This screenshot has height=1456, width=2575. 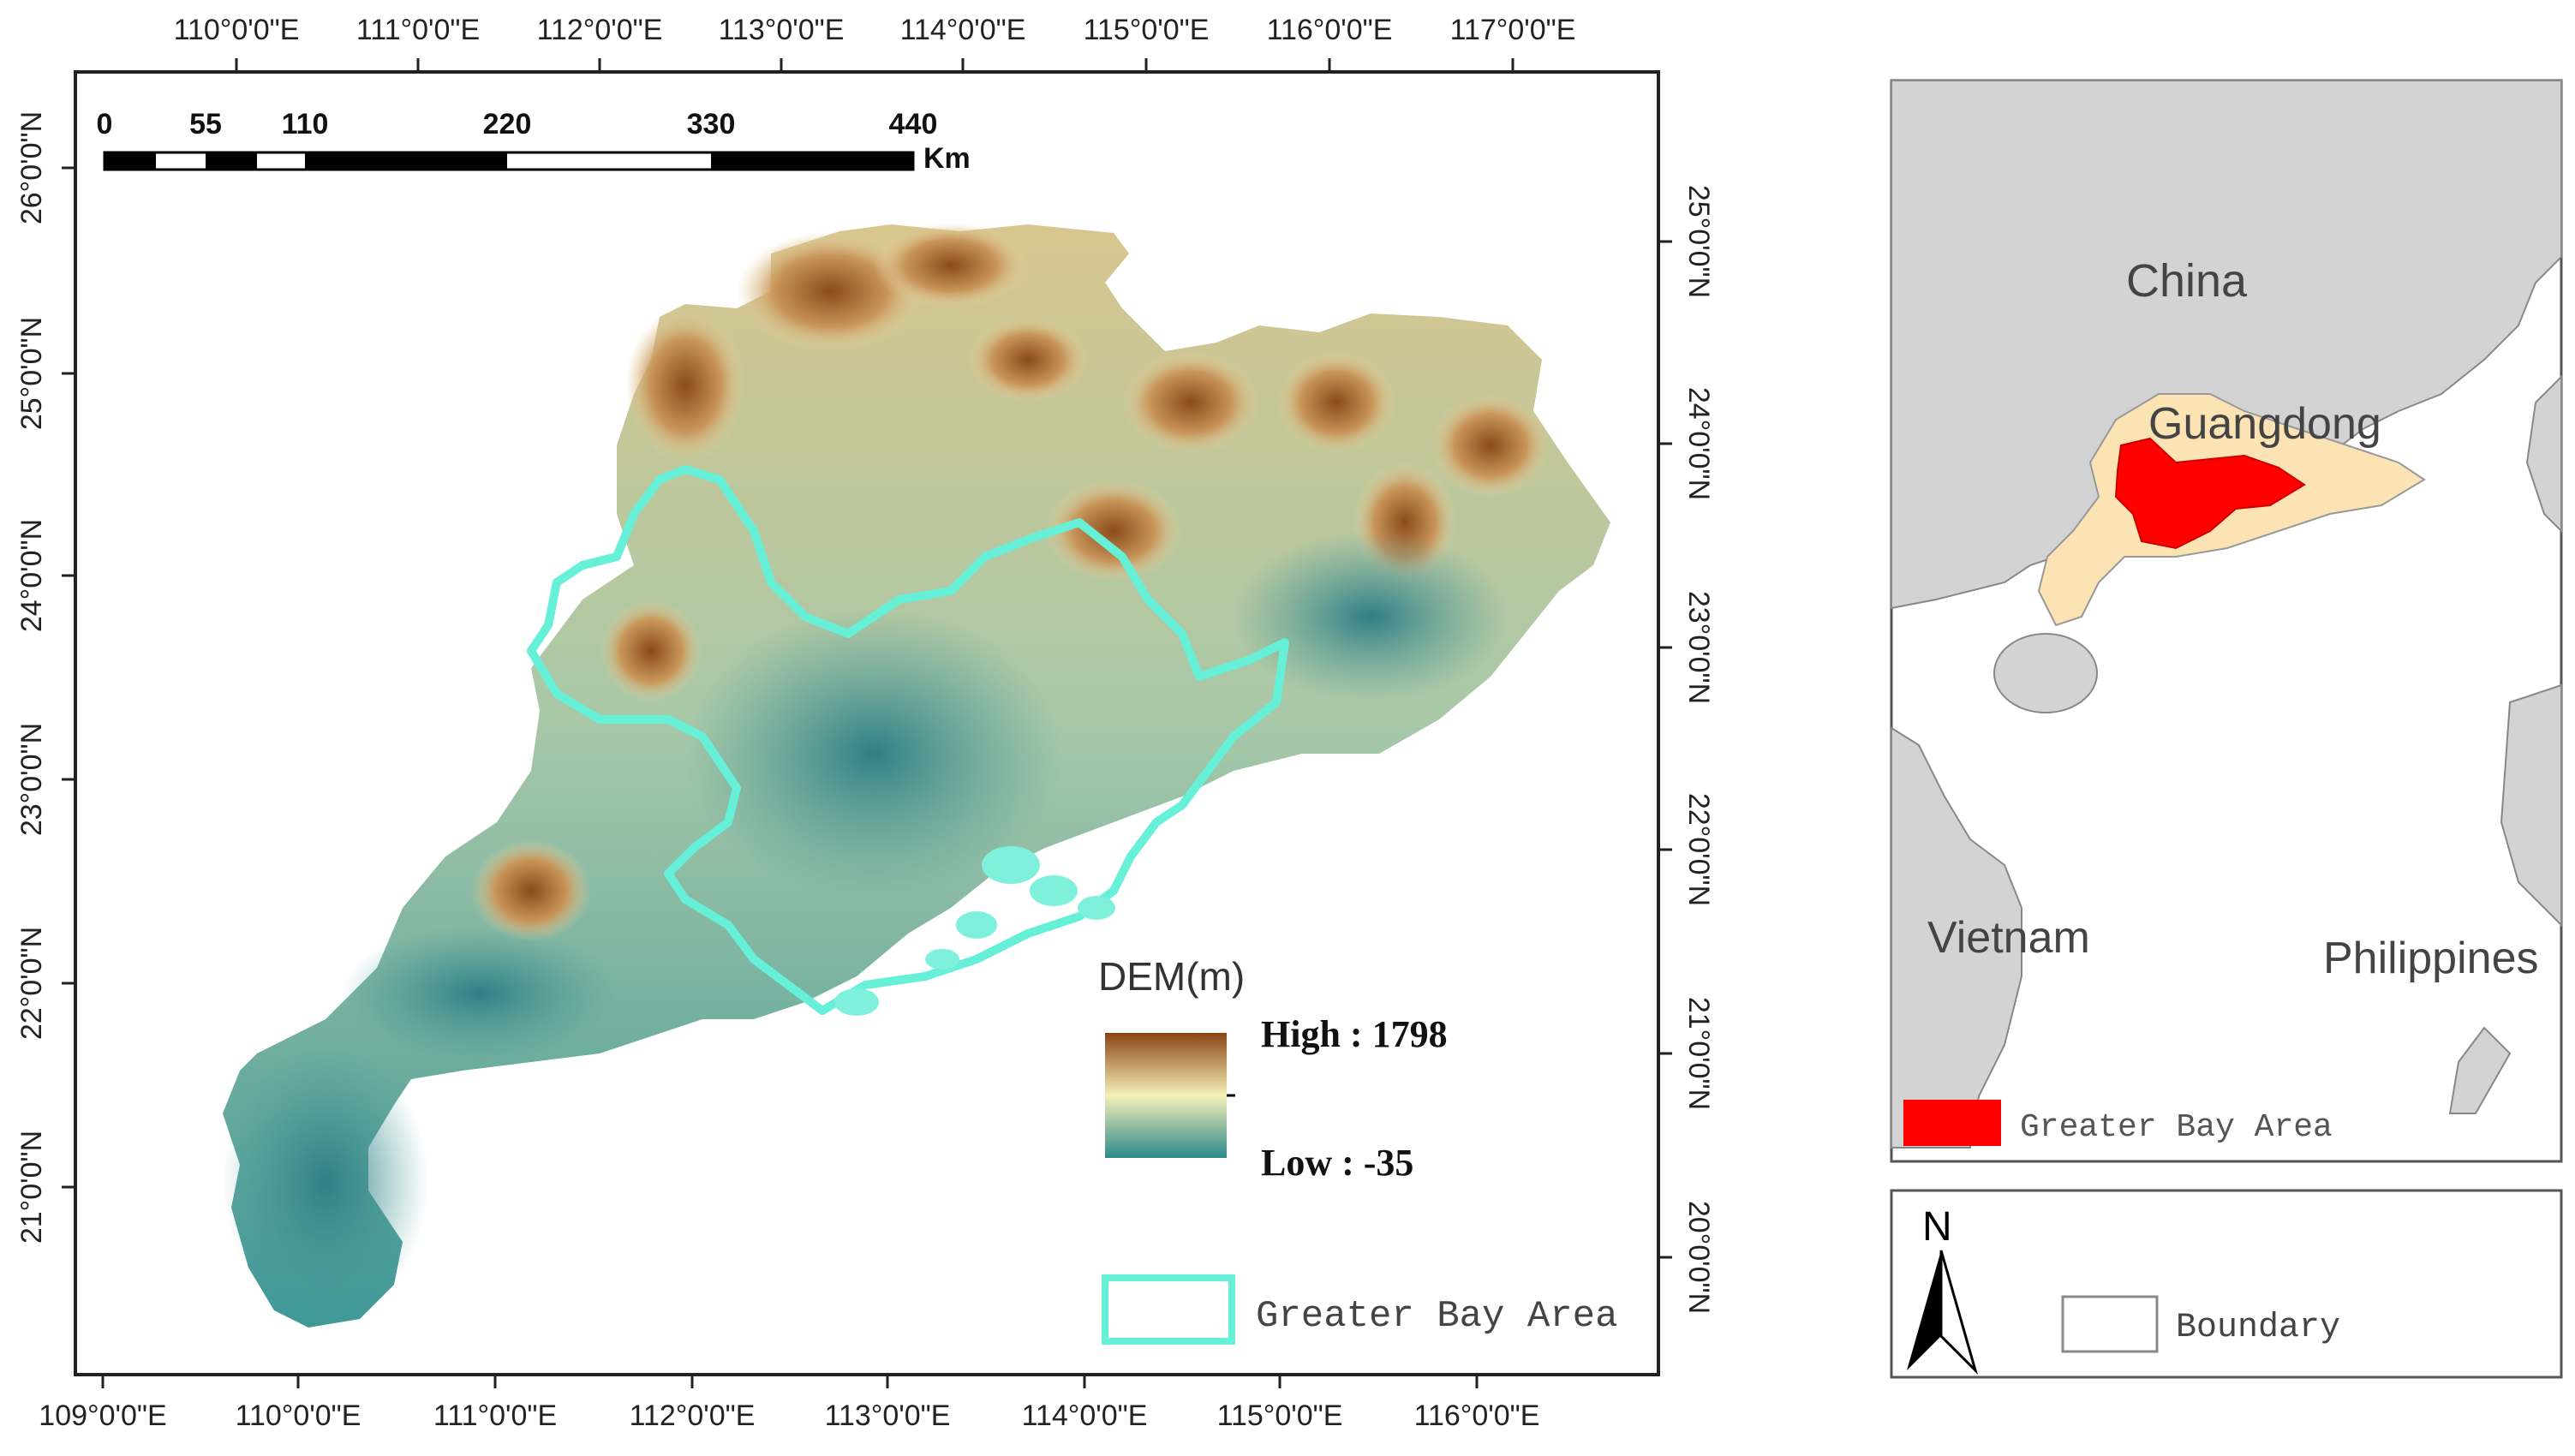 I want to click on dem-color-ramp, so click(x=1166, y=1095).